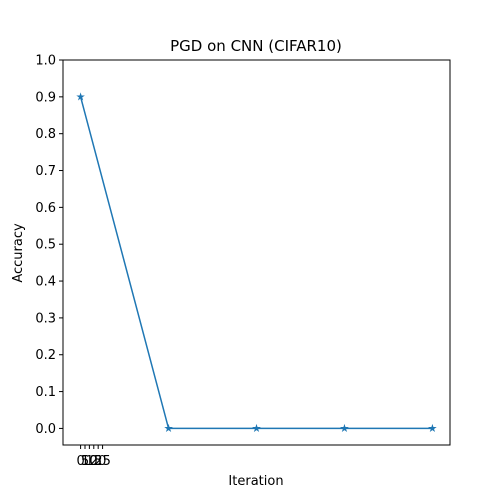 The height and width of the screenshot is (500, 500). Describe the element at coordinates (45, 134) in the screenshot. I see `y-tick-label: 0.8` at that location.